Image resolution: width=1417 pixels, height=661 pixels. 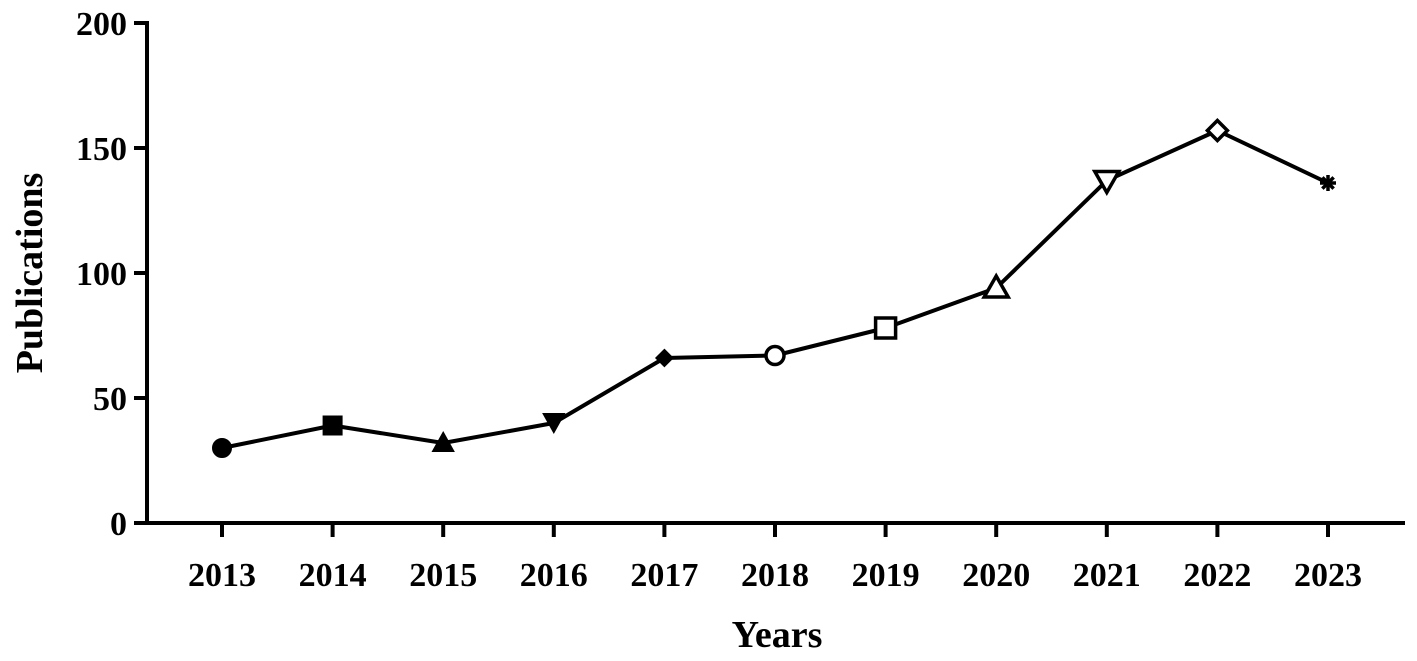 What do you see at coordinates (775, 575) in the screenshot?
I see `x-tick-label: 2018` at bounding box center [775, 575].